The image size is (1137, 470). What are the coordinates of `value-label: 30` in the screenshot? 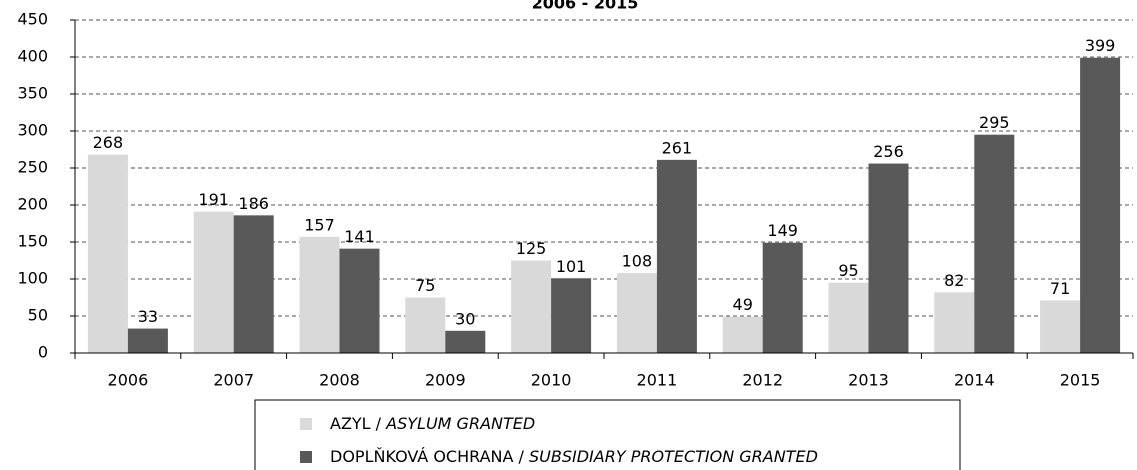 It's located at (465, 318).